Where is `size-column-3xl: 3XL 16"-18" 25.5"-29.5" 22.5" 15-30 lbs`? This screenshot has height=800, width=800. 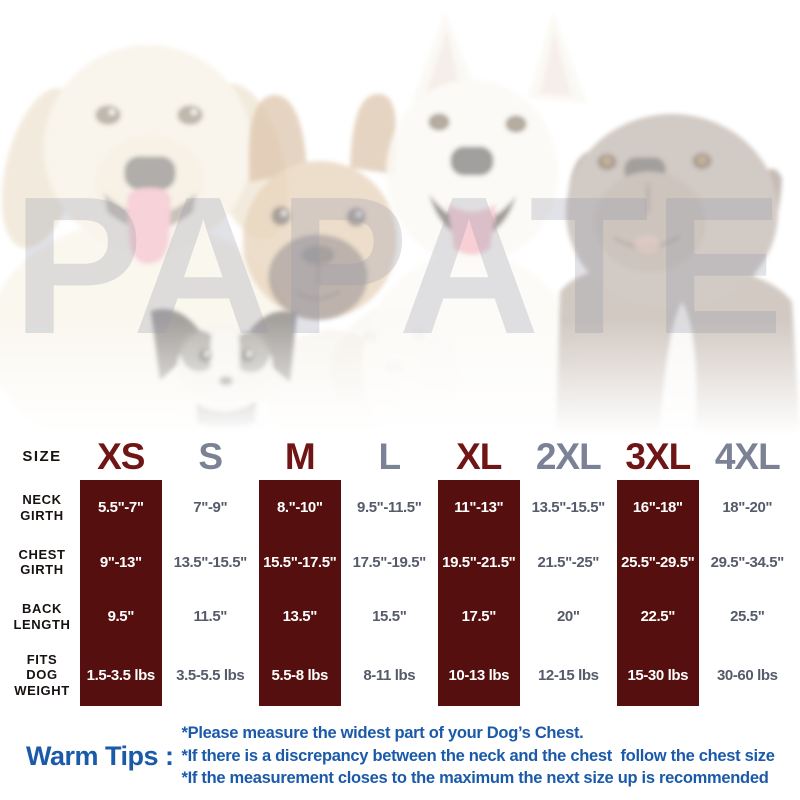 size-column-3xl: 3XL 16"-18" 25.5"-29.5" 22.5" 15-30 lbs is located at coordinates (658, 569).